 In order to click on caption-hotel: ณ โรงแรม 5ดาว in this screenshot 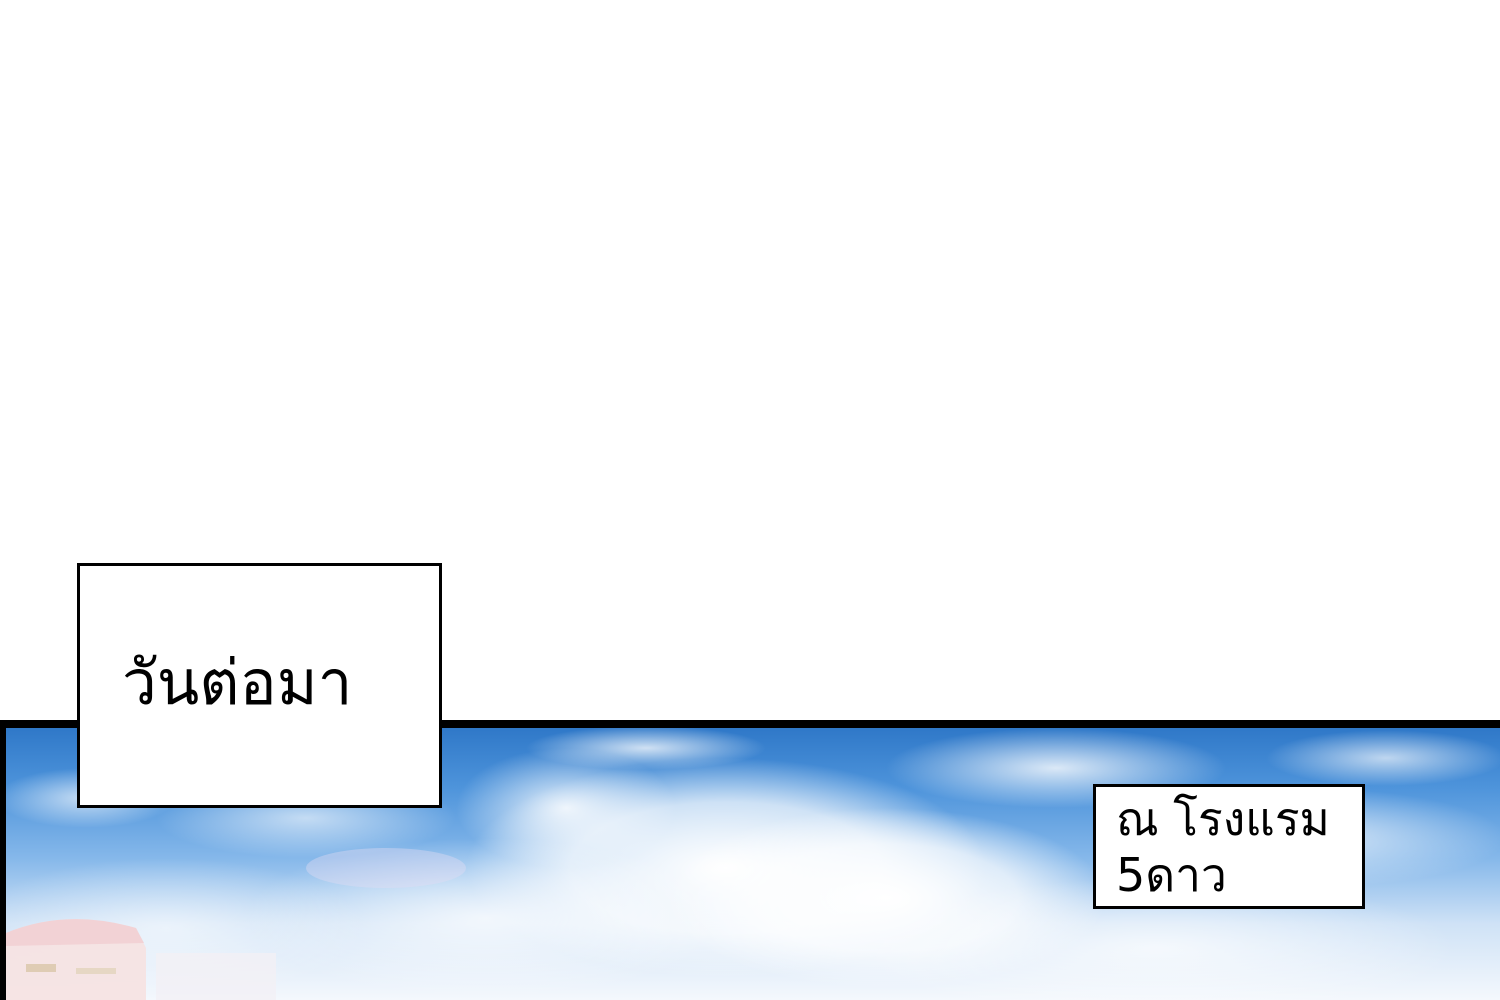, I will do `click(1229, 846)`.